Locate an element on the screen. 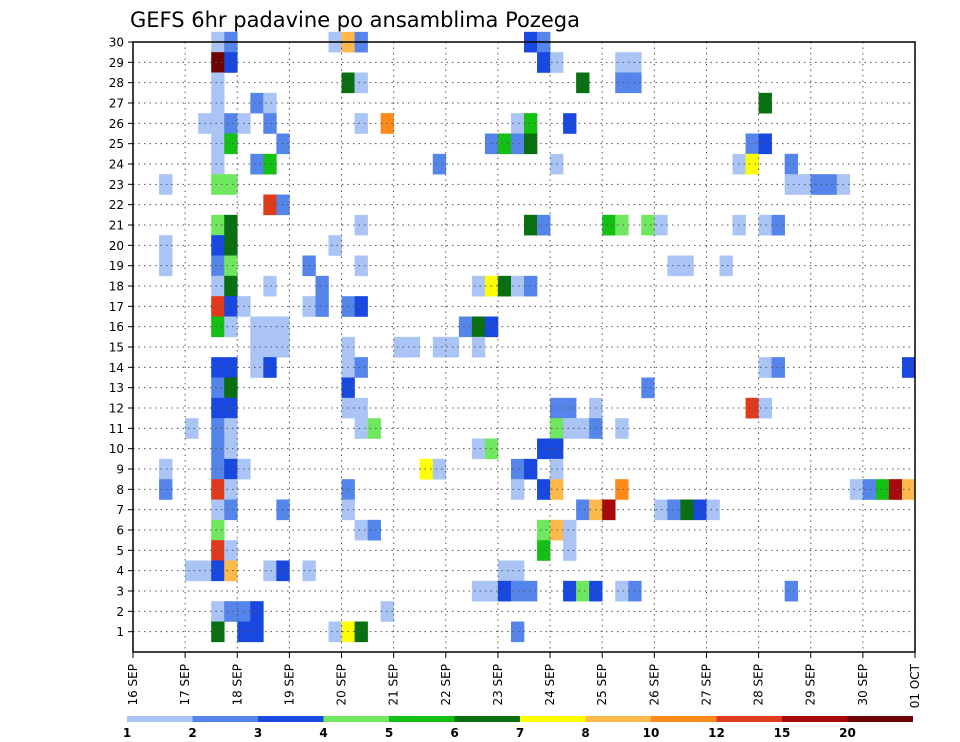 The height and width of the screenshot is (742, 960). x-tick-label: 24 SEP is located at coordinates (550, 685).